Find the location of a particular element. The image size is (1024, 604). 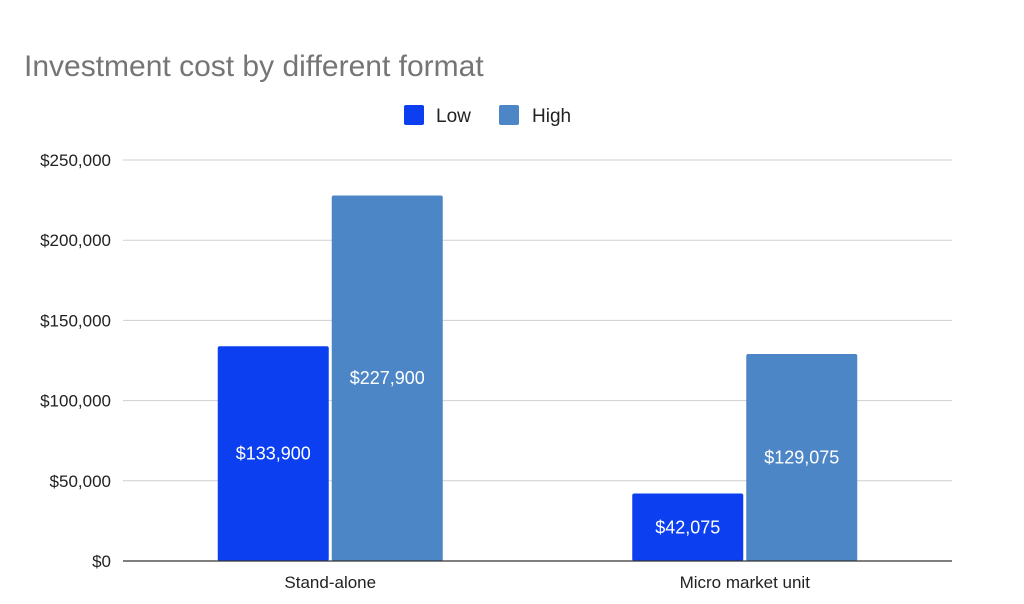

y-tick-label: $0 is located at coordinates (101, 561).